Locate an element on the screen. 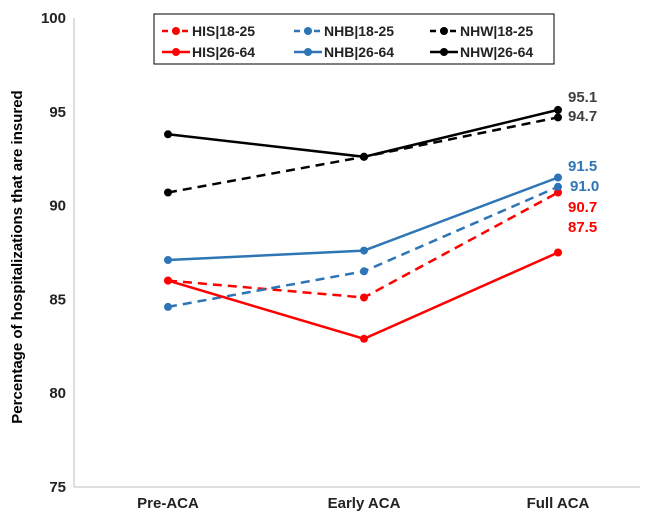  legend-item: NHB|26-64 is located at coordinates (344, 52).